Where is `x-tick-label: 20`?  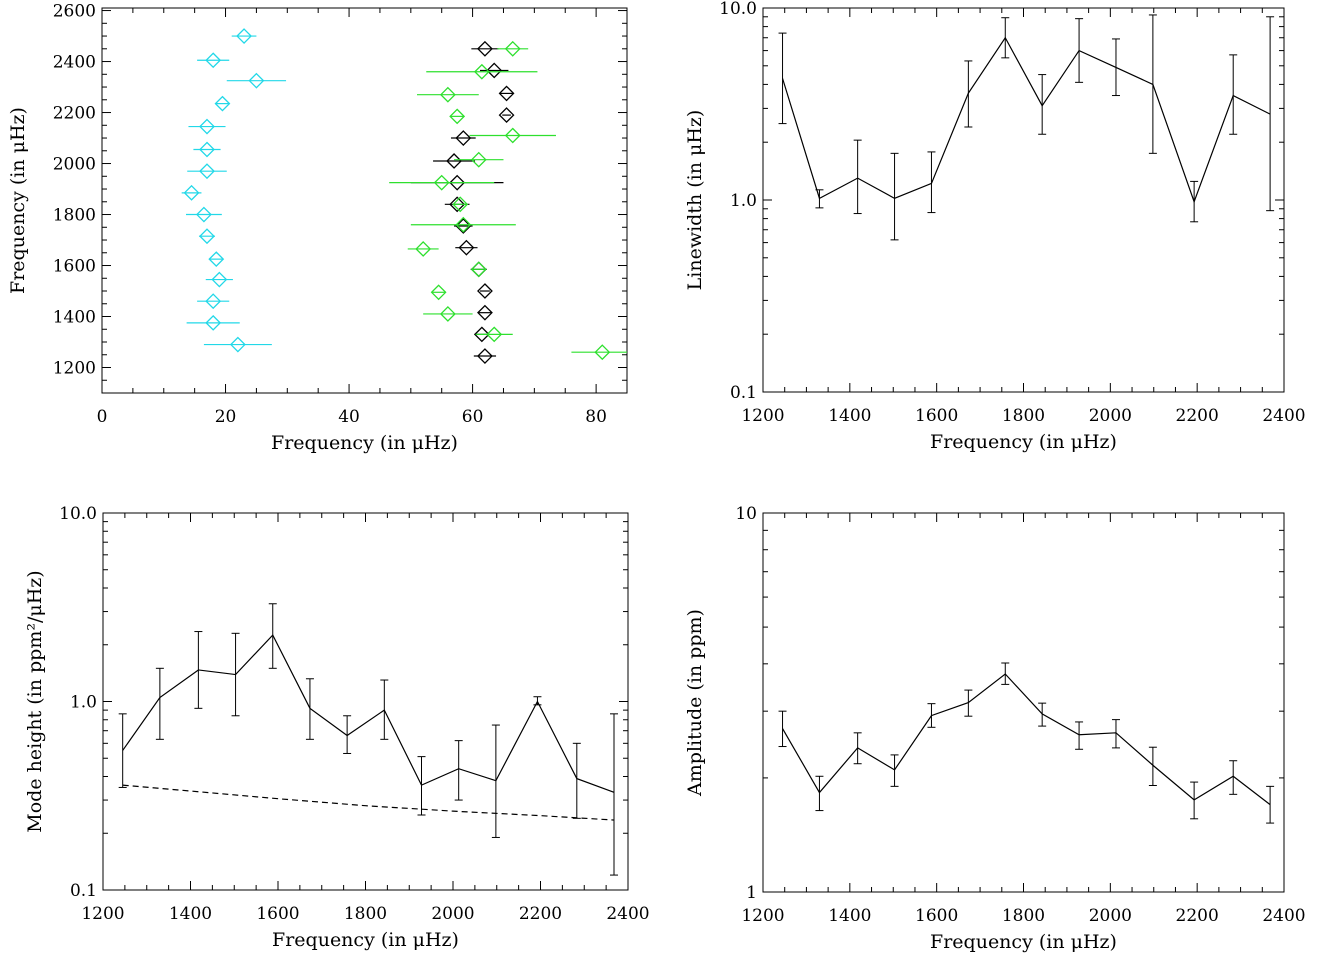 x-tick-label: 20 is located at coordinates (226, 417).